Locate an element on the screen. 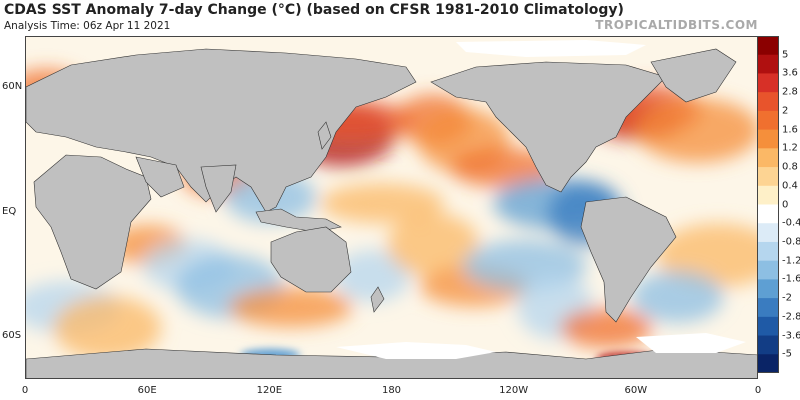  sea-ice-weddell is located at coordinates (691, 343).